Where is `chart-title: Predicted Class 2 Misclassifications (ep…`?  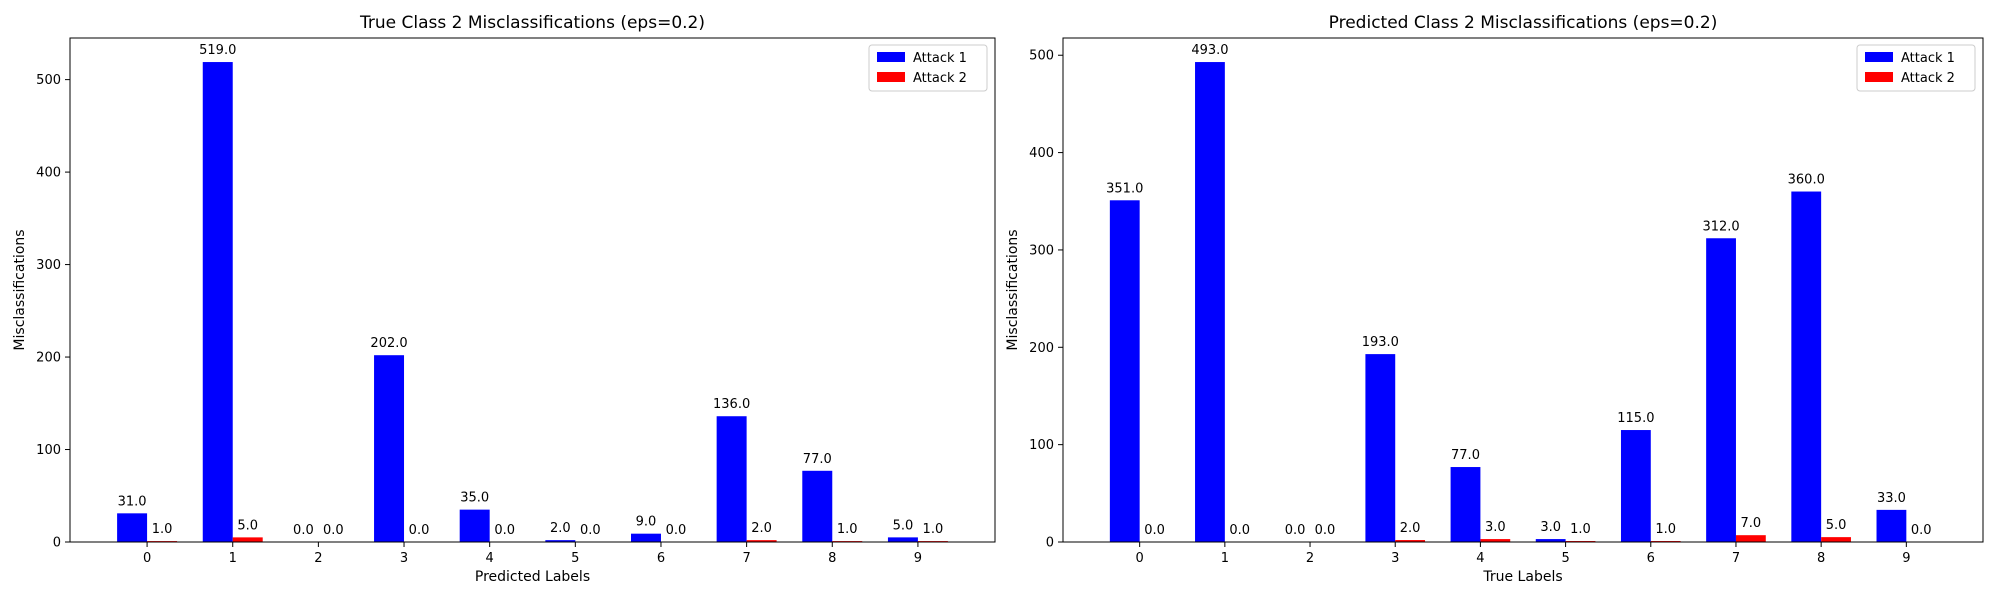 chart-title: Predicted Class 2 Misclassifications (ep… is located at coordinates (1523, 23).